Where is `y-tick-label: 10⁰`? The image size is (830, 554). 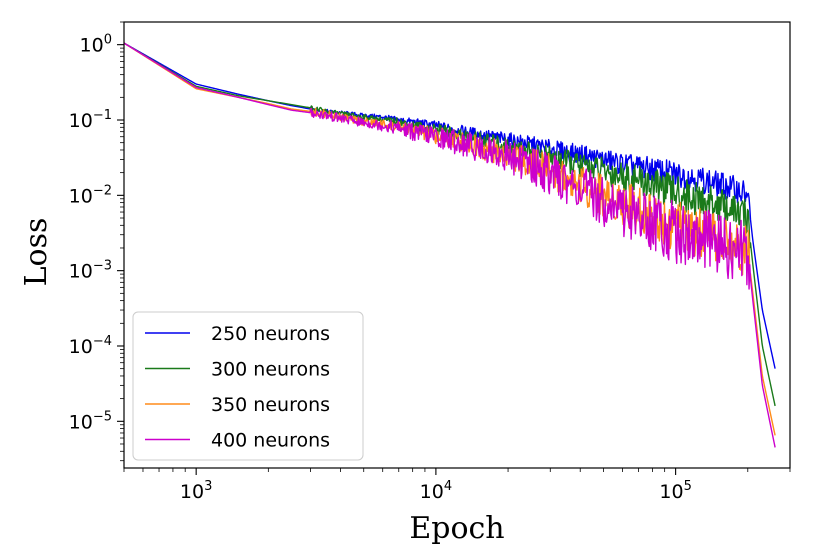 y-tick-label: 10⁰ is located at coordinates (96, 45).